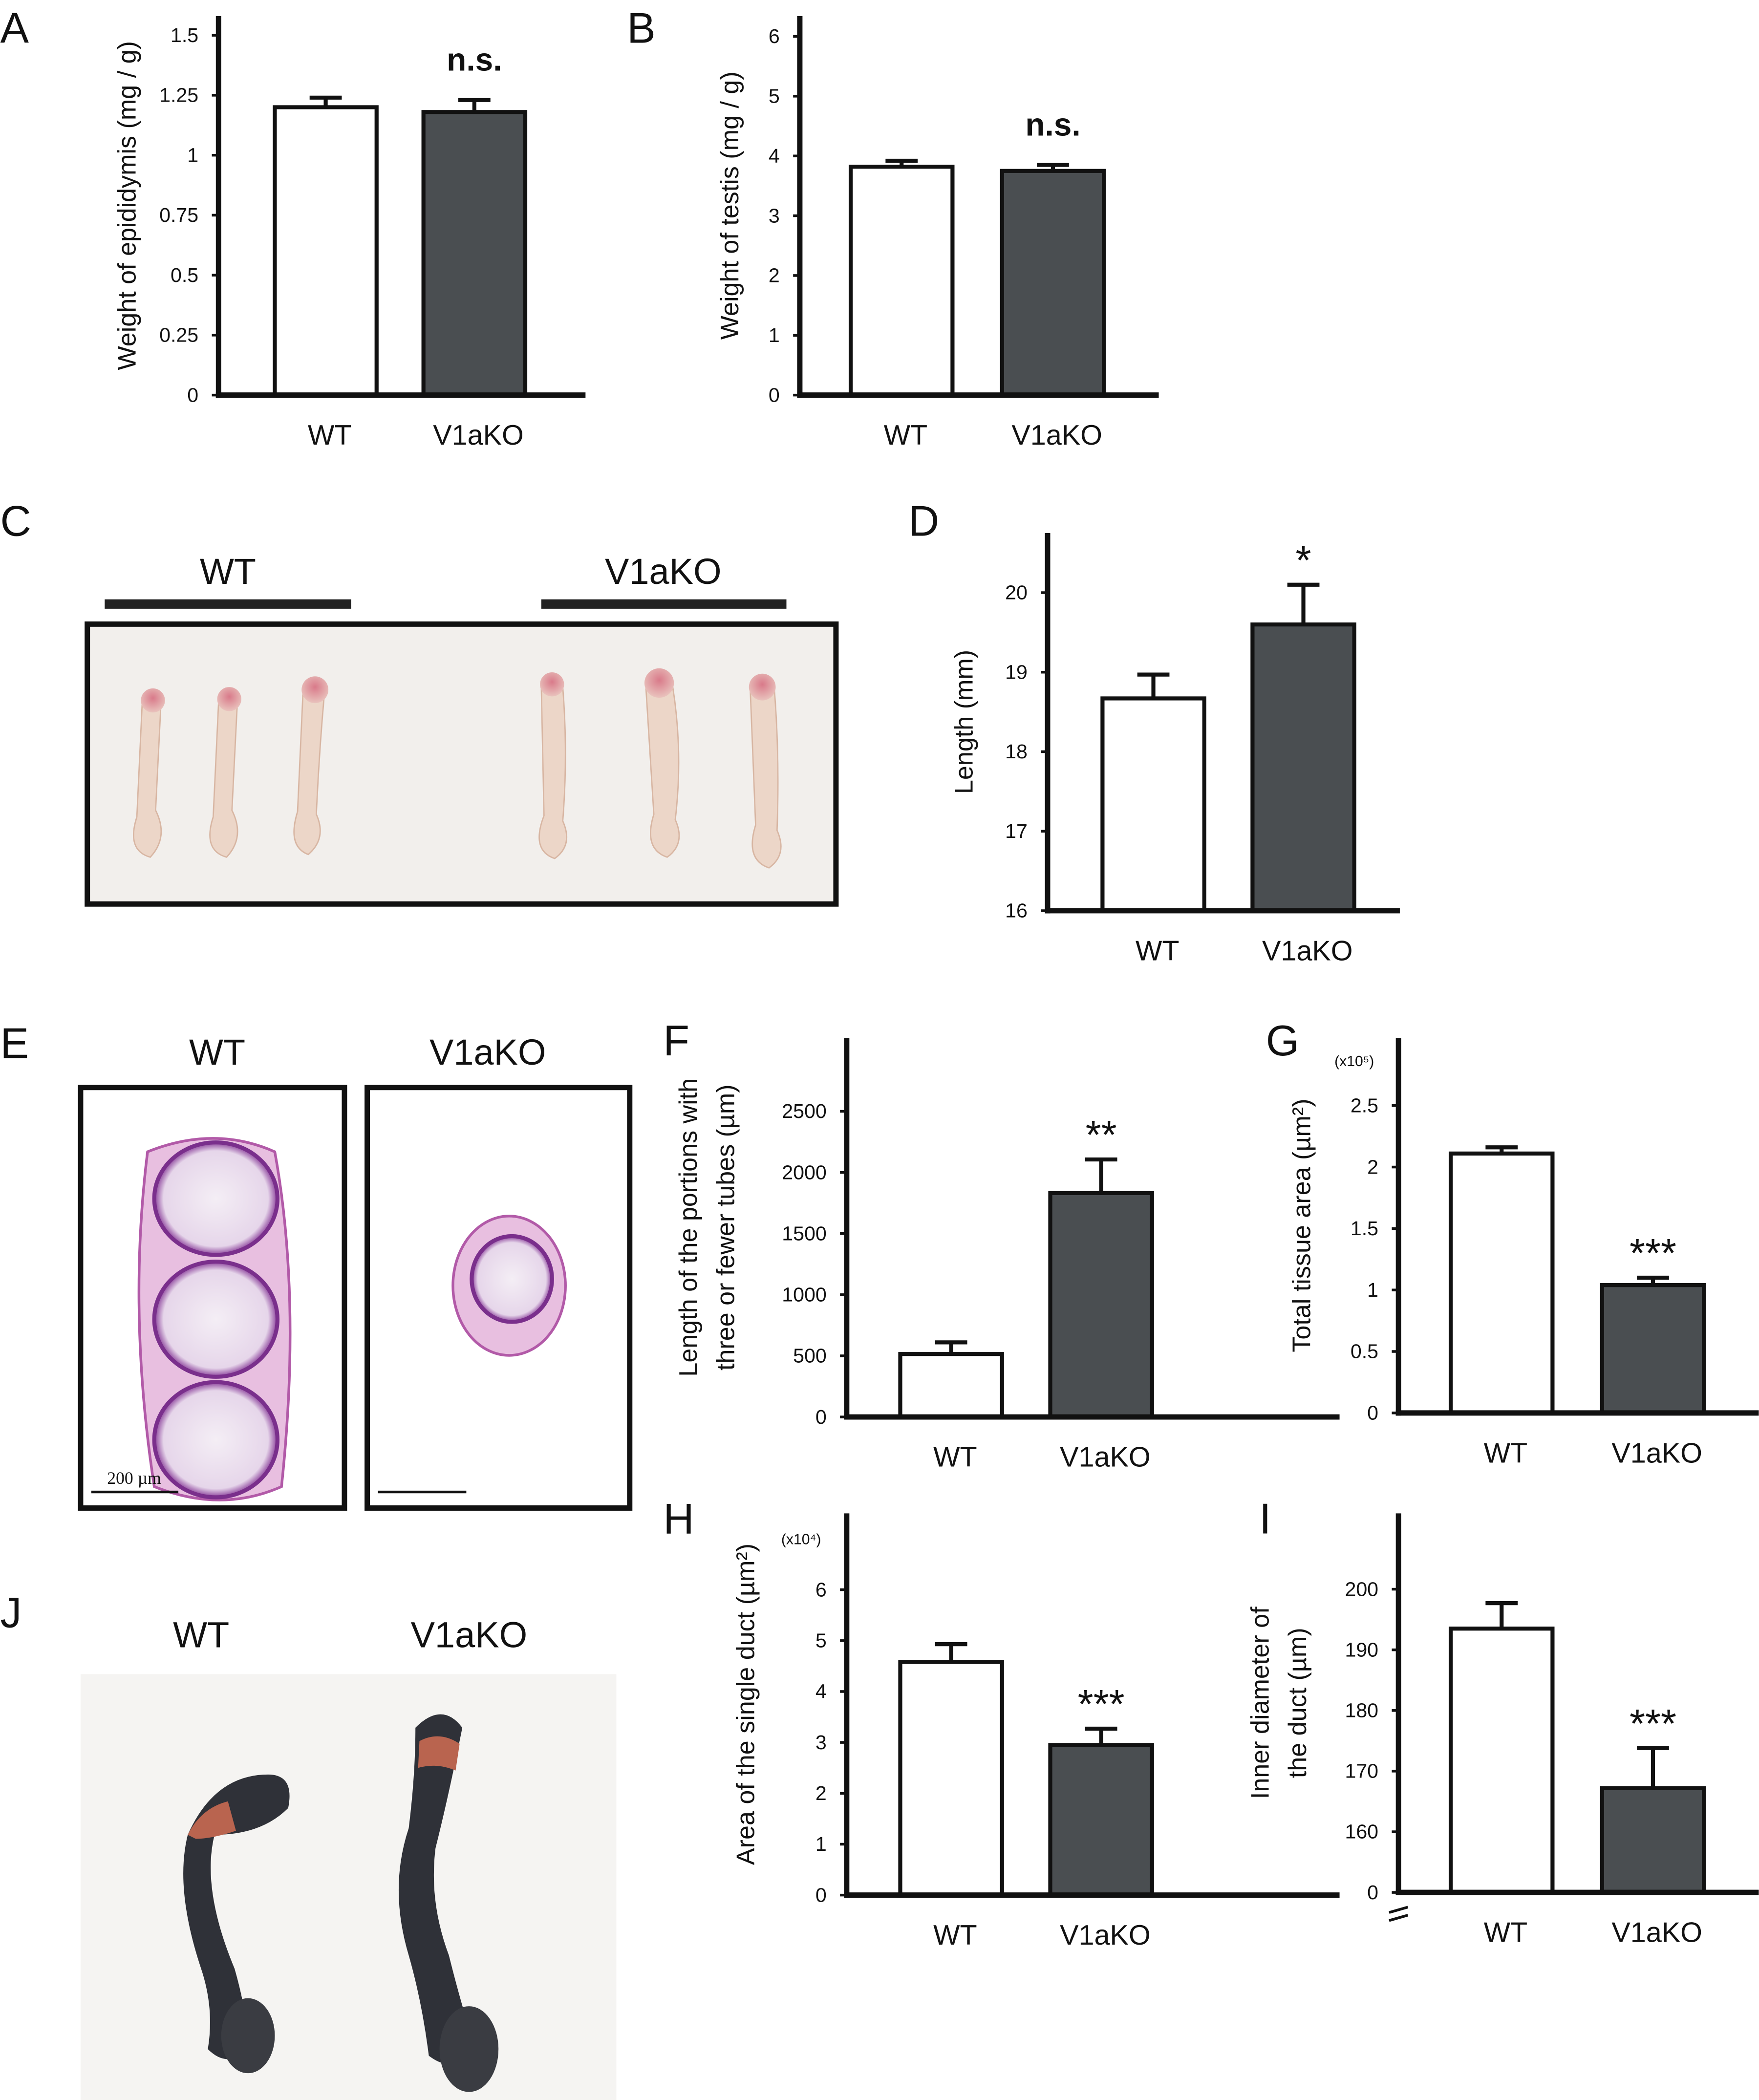  Describe the element at coordinates (1282, 1041) in the screenshot. I see `panel-letter: G` at that location.